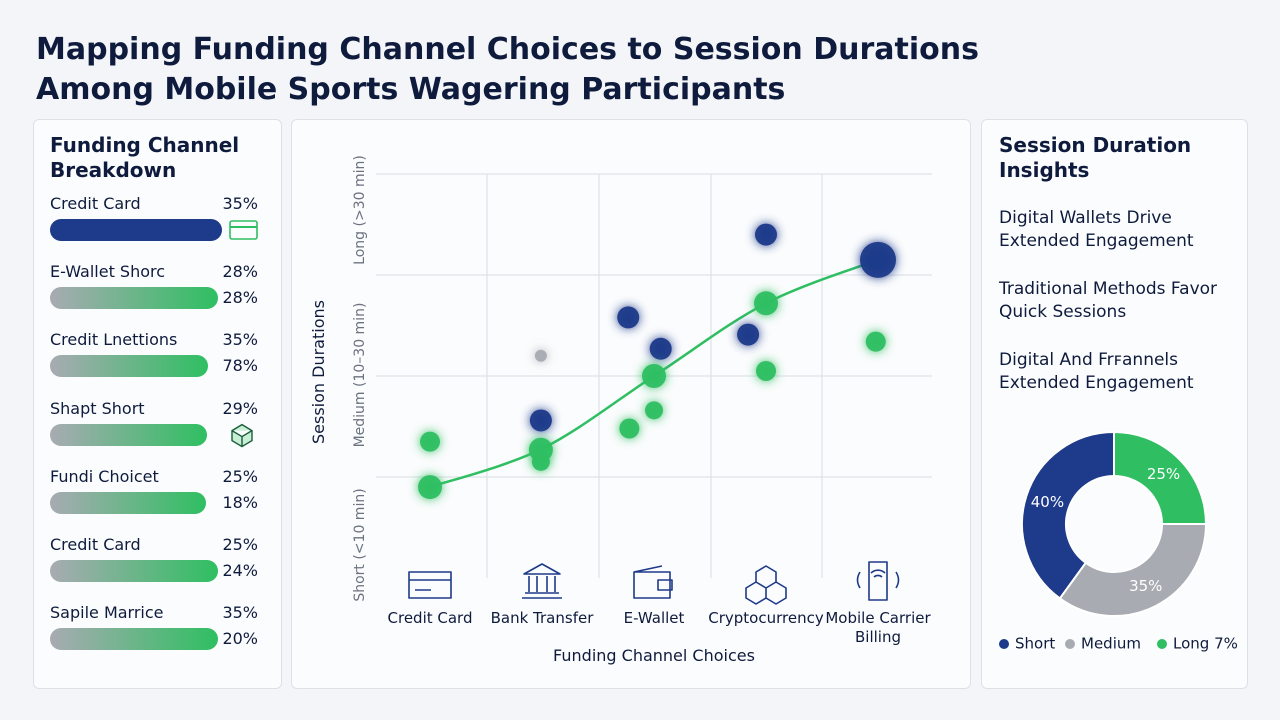 The height and width of the screenshot is (720, 1280). What do you see at coordinates (240, 272) in the screenshot?
I see `row-value: 28%` at bounding box center [240, 272].